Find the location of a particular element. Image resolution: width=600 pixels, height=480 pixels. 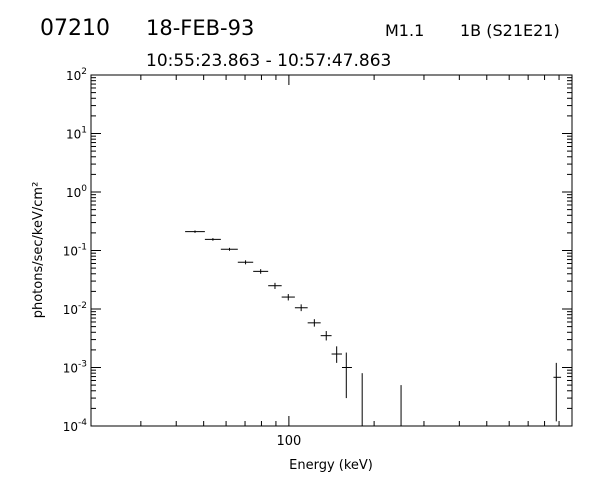

y-tick-label: 10⁰ is located at coordinates (76, 192).